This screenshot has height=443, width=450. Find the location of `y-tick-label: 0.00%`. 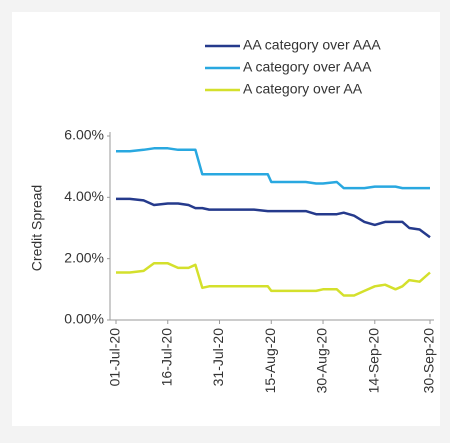

y-tick-label: 0.00% is located at coordinates (84, 319).